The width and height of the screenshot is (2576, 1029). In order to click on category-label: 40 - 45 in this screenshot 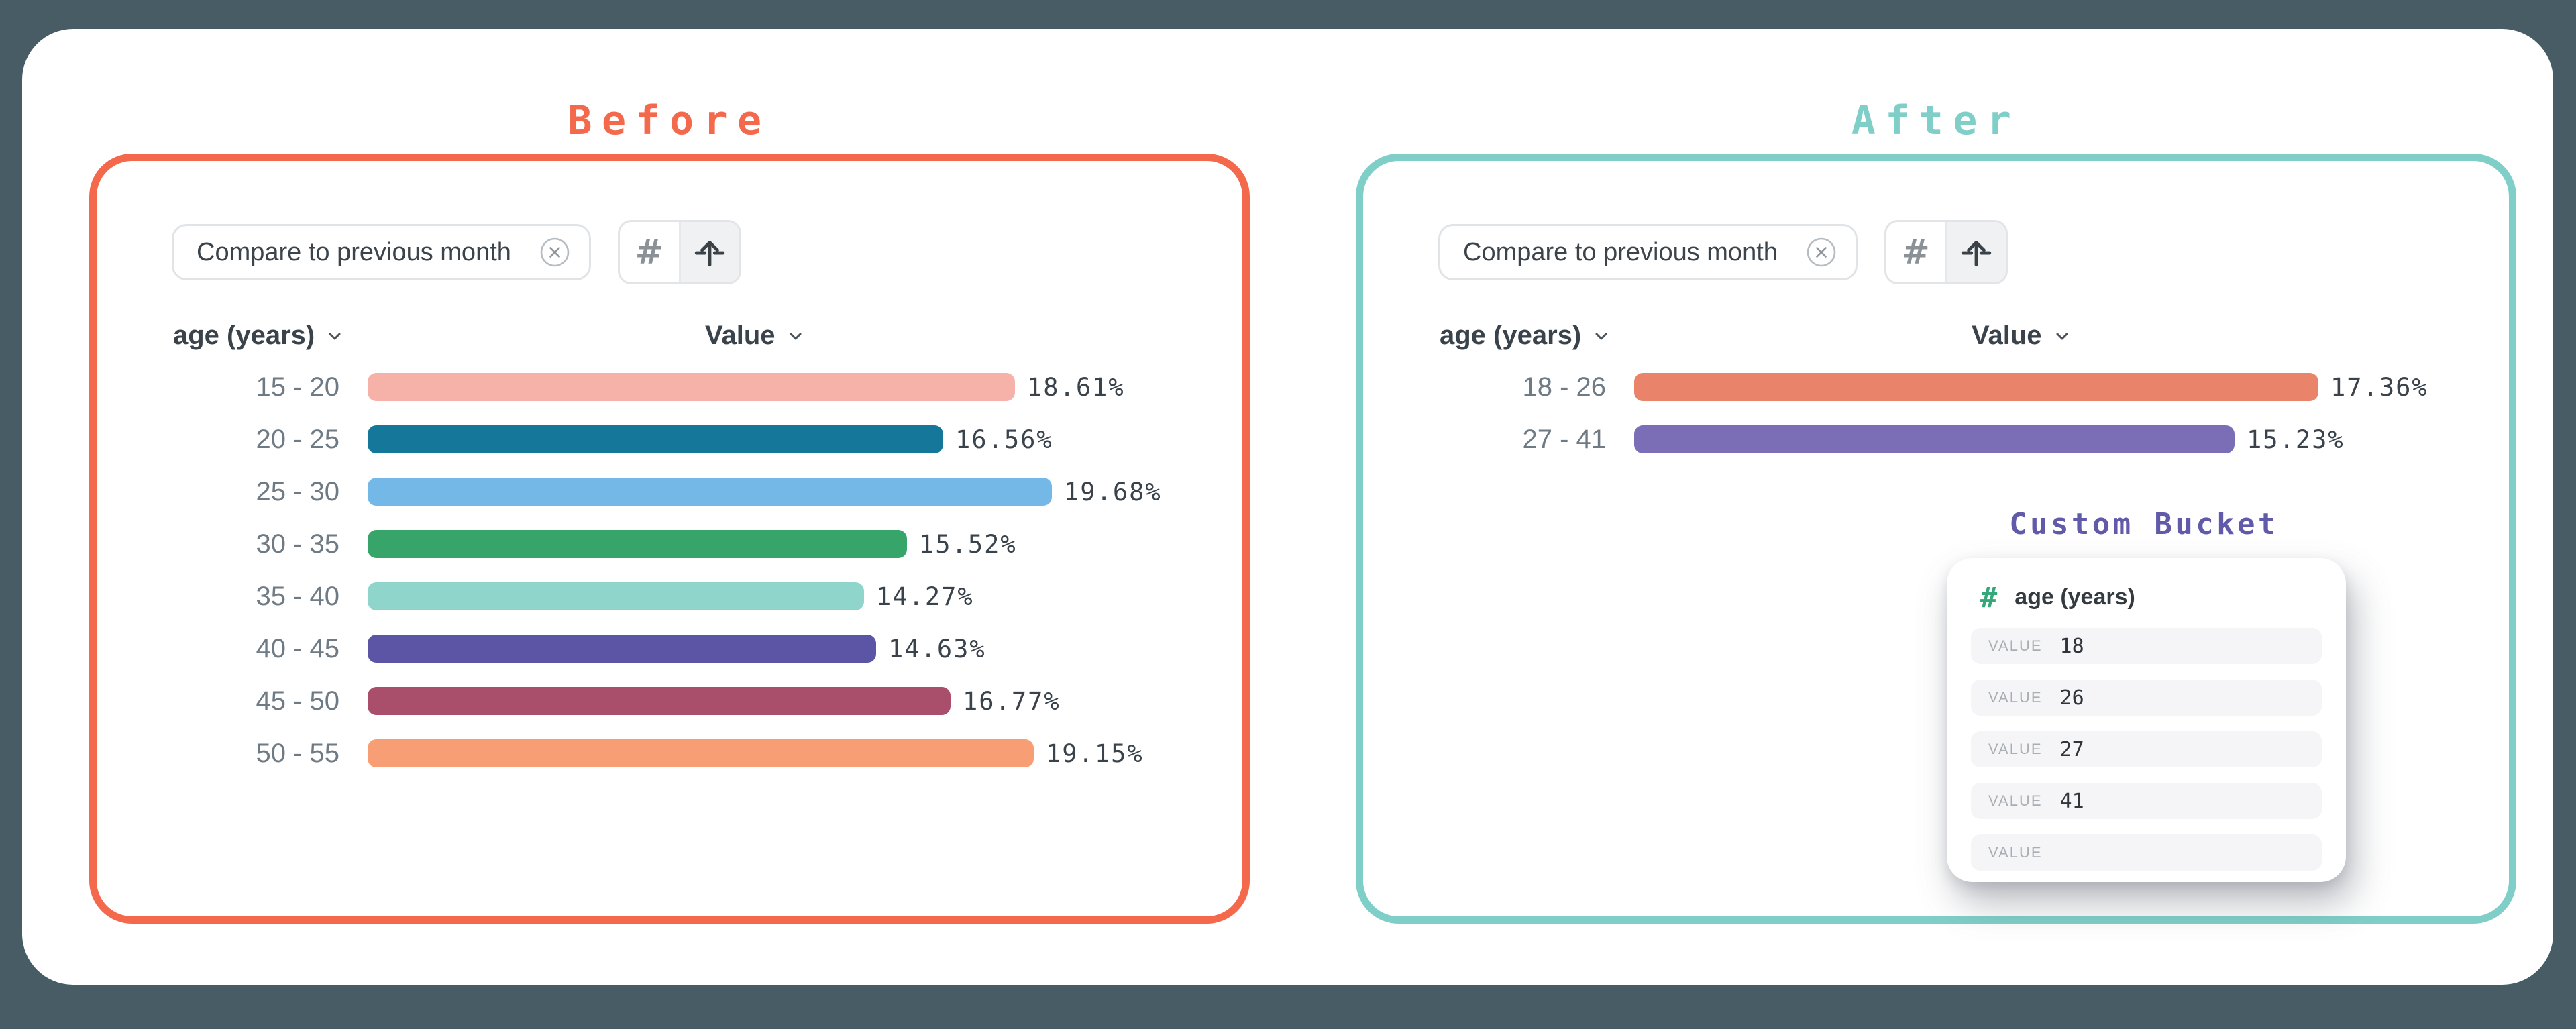, I will do `click(297, 648)`.